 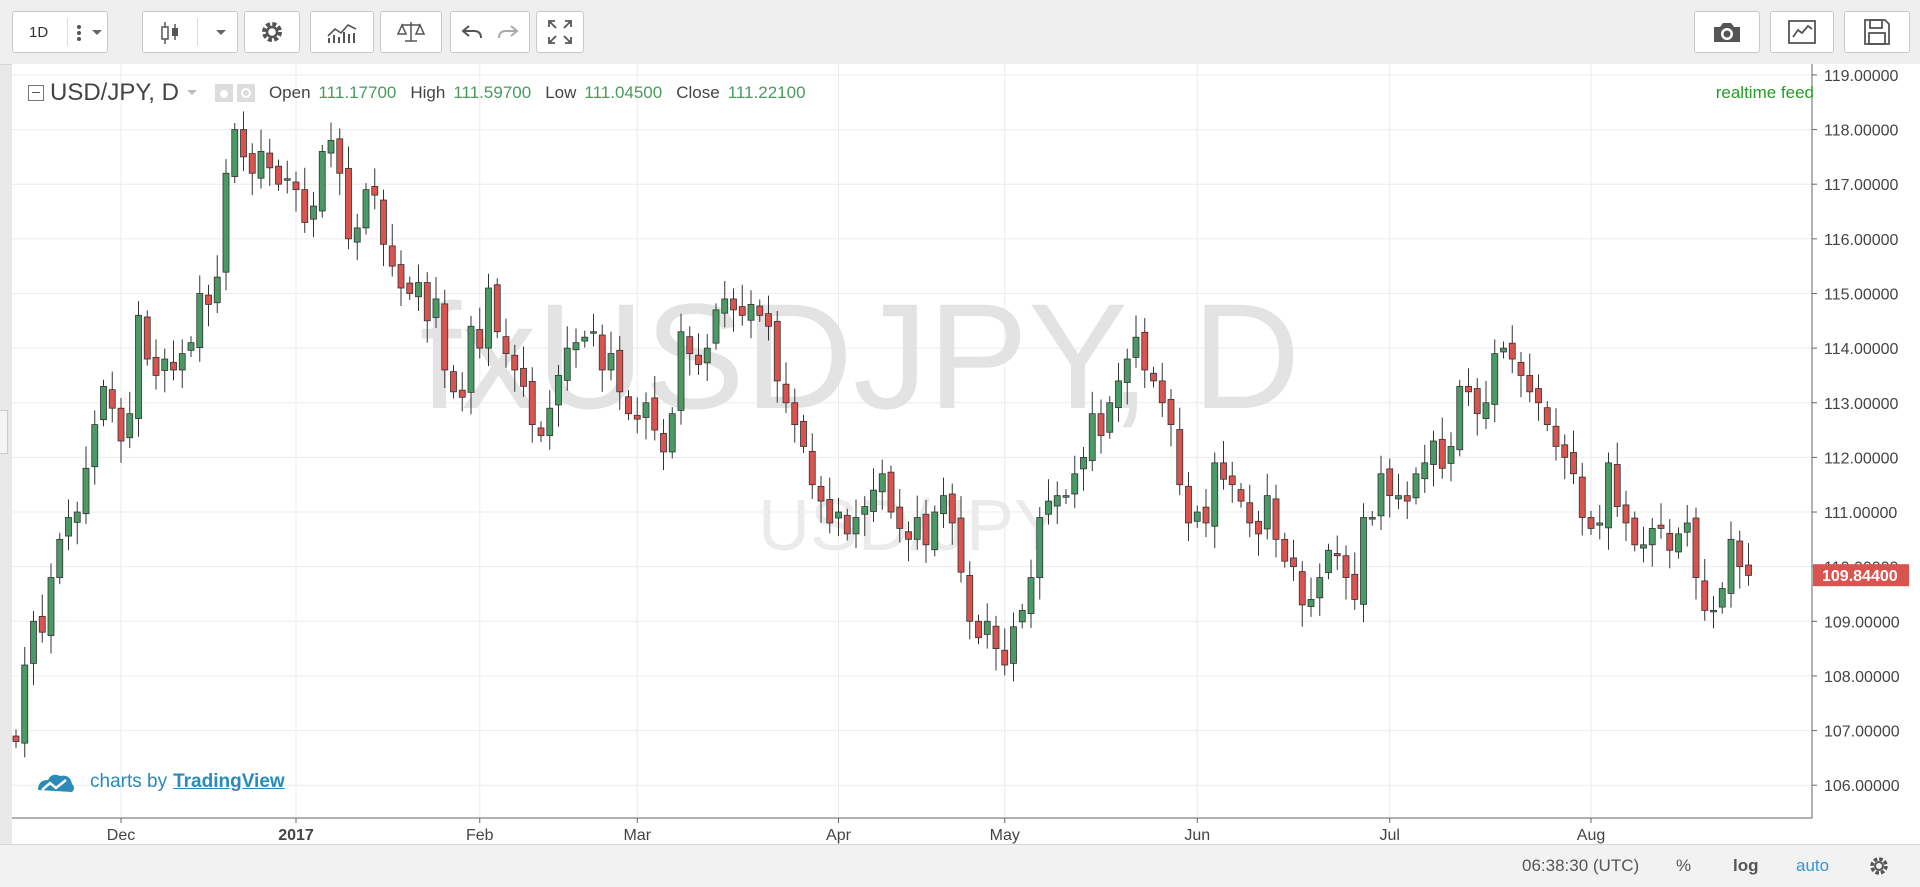 What do you see at coordinates (79, 33) in the screenshot?
I see `more-options-icon` at bounding box center [79, 33].